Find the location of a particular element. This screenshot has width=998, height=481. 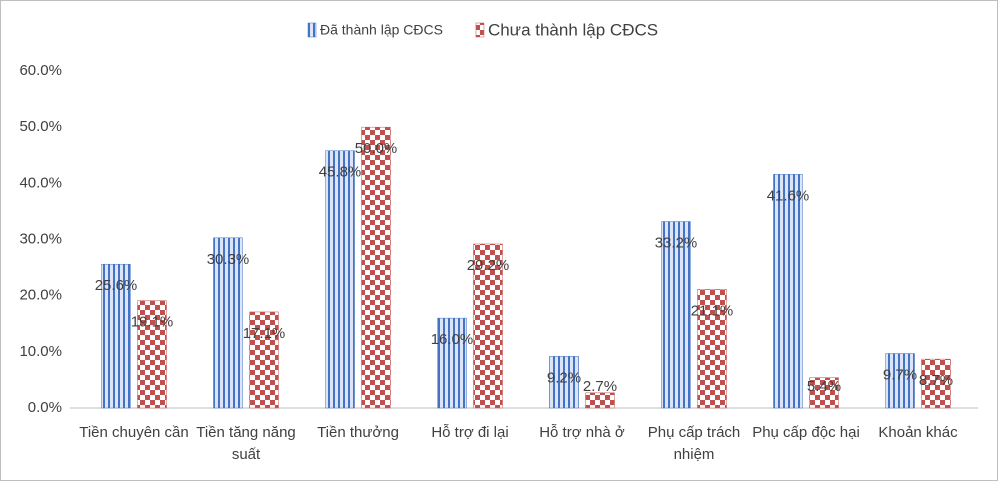

value-label: 9.2% is located at coordinates (564, 377).